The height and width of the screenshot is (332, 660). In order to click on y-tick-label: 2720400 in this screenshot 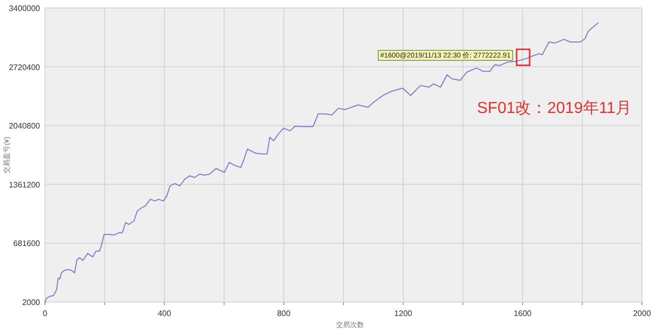, I will do `click(24, 67)`.